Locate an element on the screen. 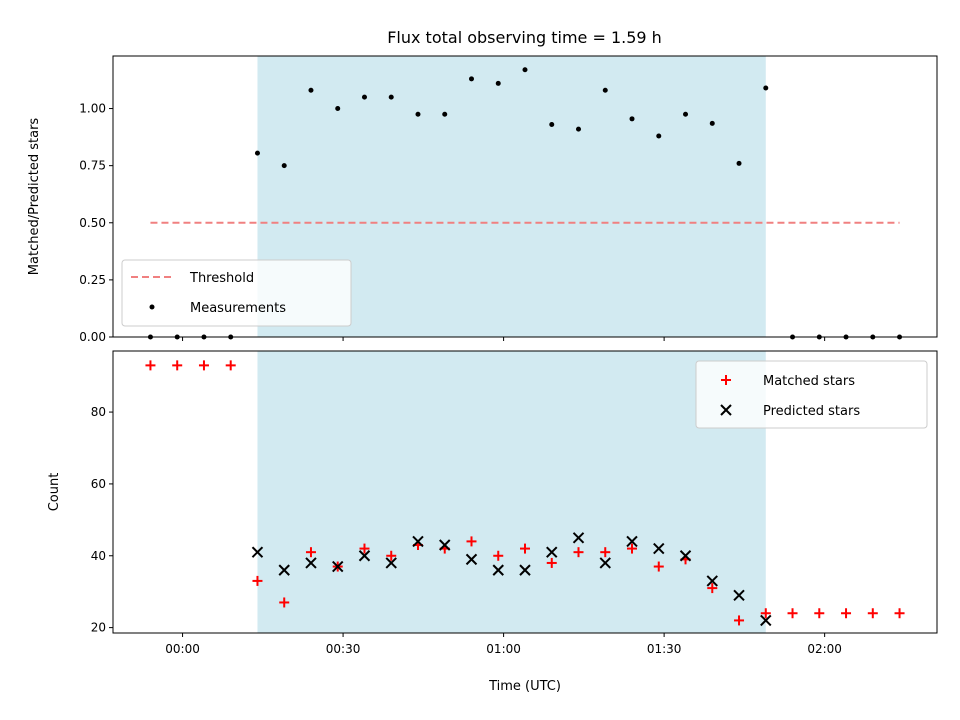 Image resolution: width=960 pixels, height=720 pixels. legend-plus-marker is located at coordinates (726, 380).